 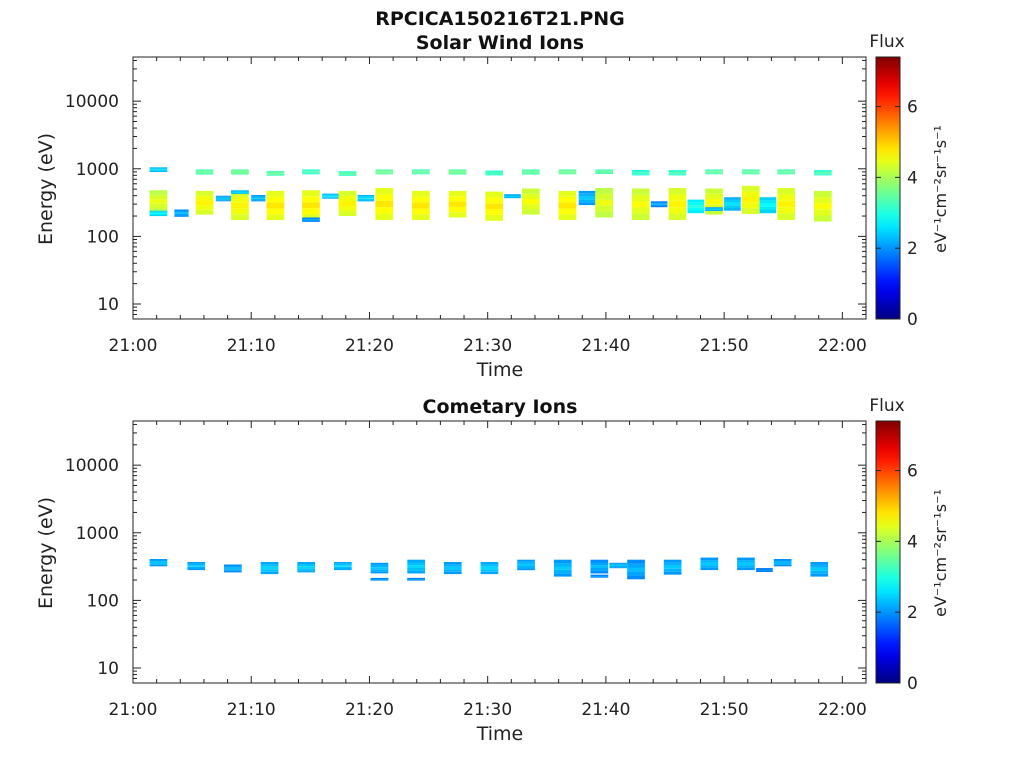 What do you see at coordinates (369, 710) in the screenshot?
I see `x-tick-label: 21:20` at bounding box center [369, 710].